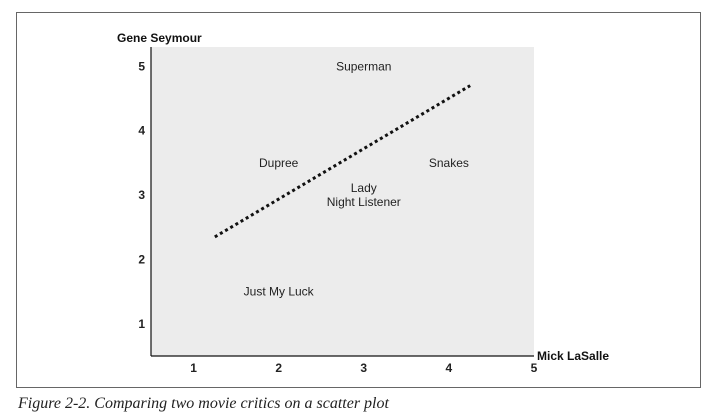 Image resolution: width=712 pixels, height=418 pixels. Describe the element at coordinates (363, 66) in the screenshot. I see `point-label: Superman` at that location.